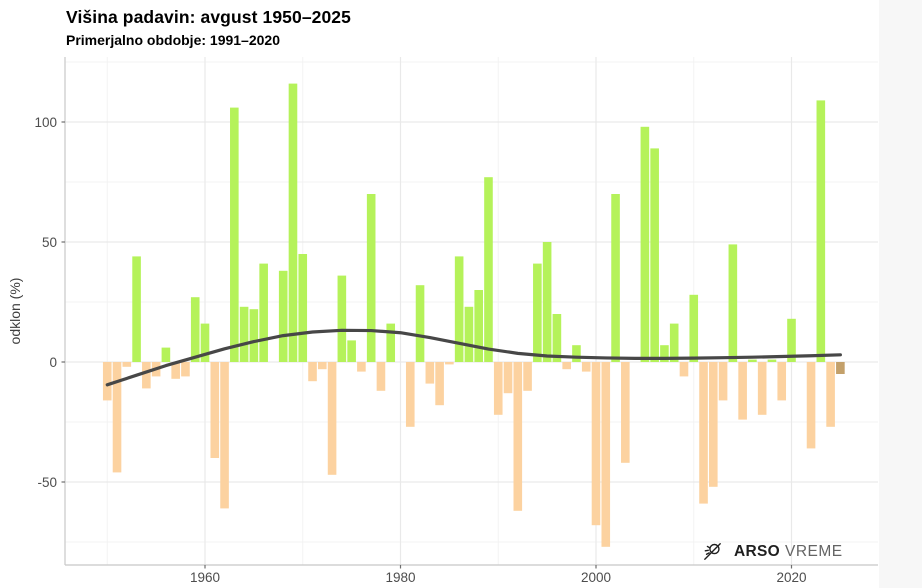  What do you see at coordinates (53, 362) in the screenshot?
I see `y-tick-label: 0` at bounding box center [53, 362].